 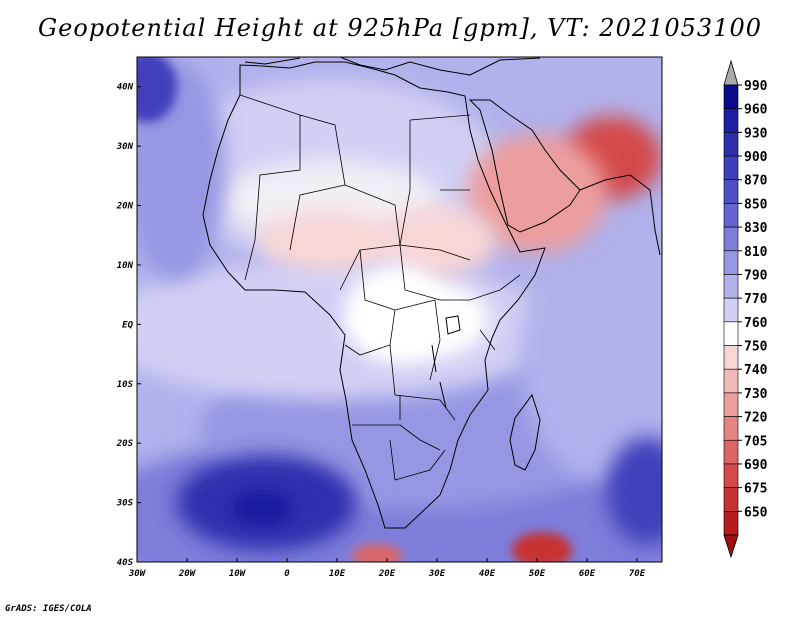 I want to click on band-equatorial, so click(x=348, y=330).